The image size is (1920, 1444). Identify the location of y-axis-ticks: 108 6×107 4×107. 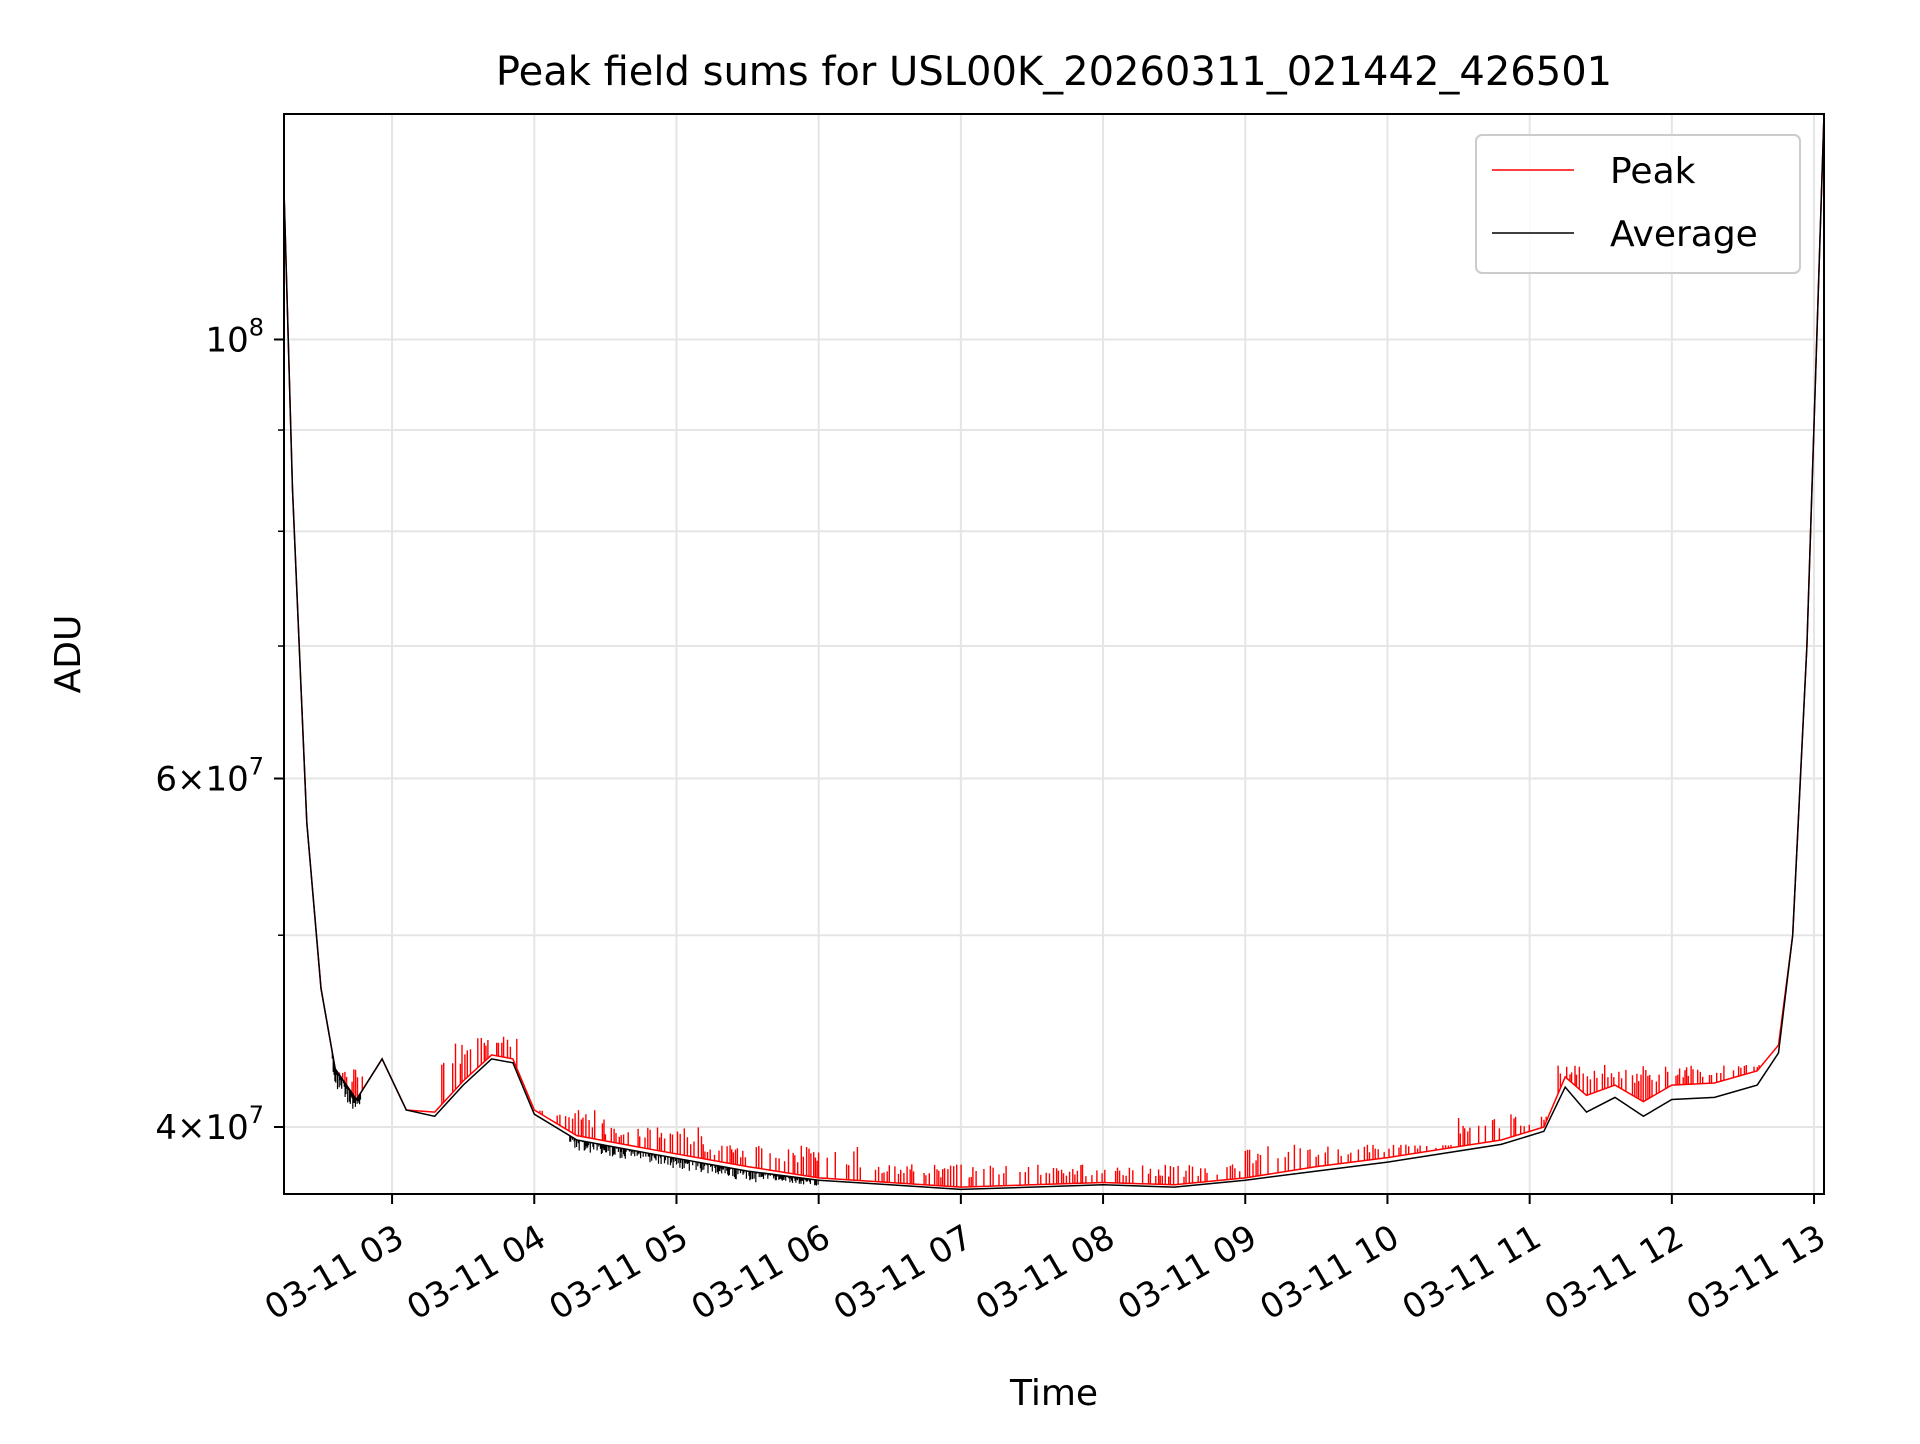
(219, 730).